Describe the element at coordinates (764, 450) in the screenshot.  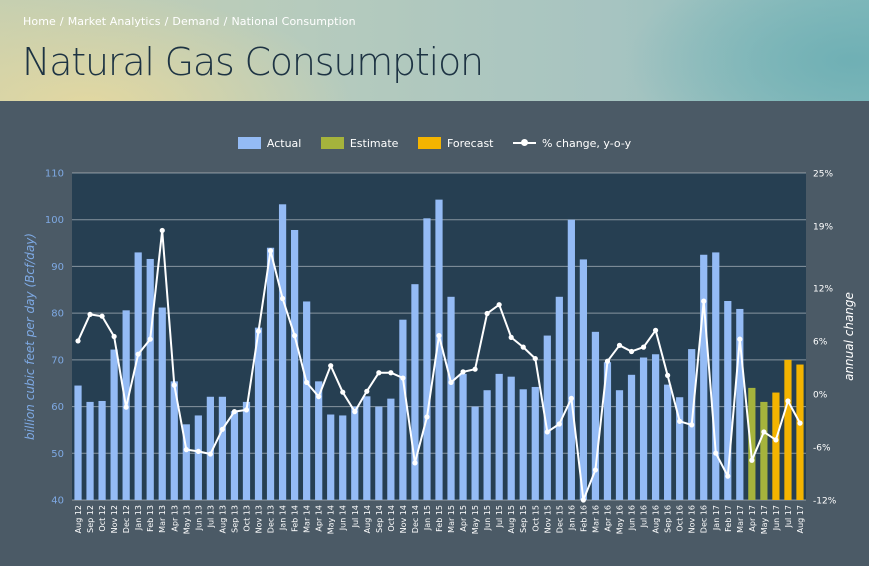
I see `bar-estimate` at that location.